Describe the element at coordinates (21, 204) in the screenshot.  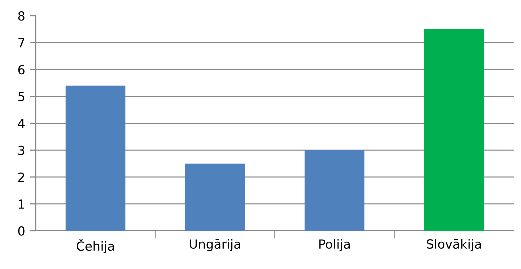
I see `y-tick-label: 1` at that location.